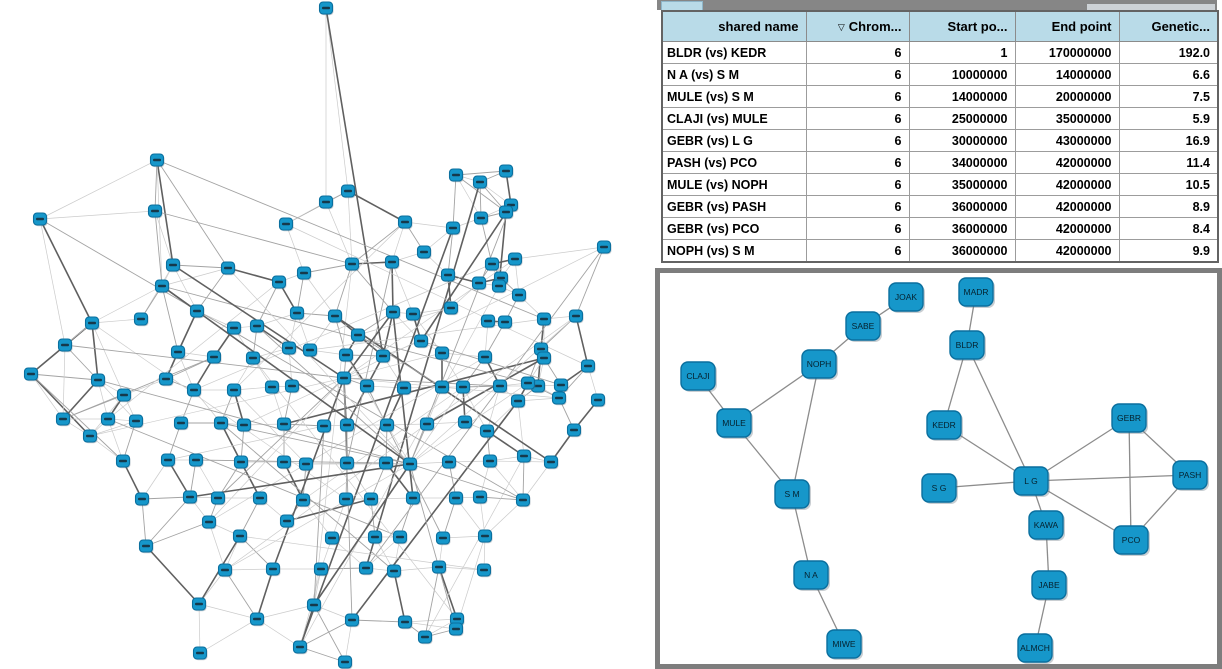 Image resolution: width=1222 pixels, height=669 pixels. I want to click on table-row: NOPH (vs) S M 6 36000000 42000000 9.9, so click(940, 251).